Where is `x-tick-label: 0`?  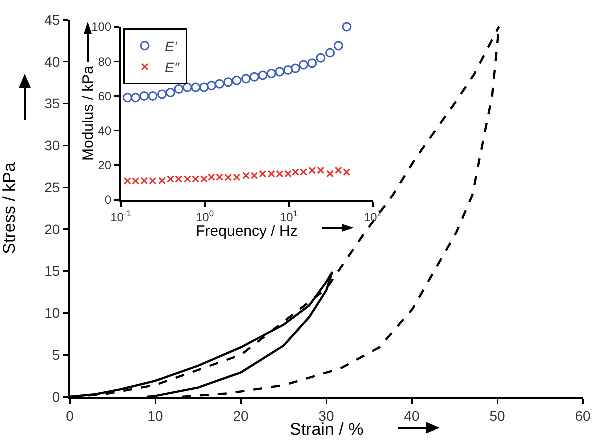 x-tick-label: 0 is located at coordinates (70, 416).